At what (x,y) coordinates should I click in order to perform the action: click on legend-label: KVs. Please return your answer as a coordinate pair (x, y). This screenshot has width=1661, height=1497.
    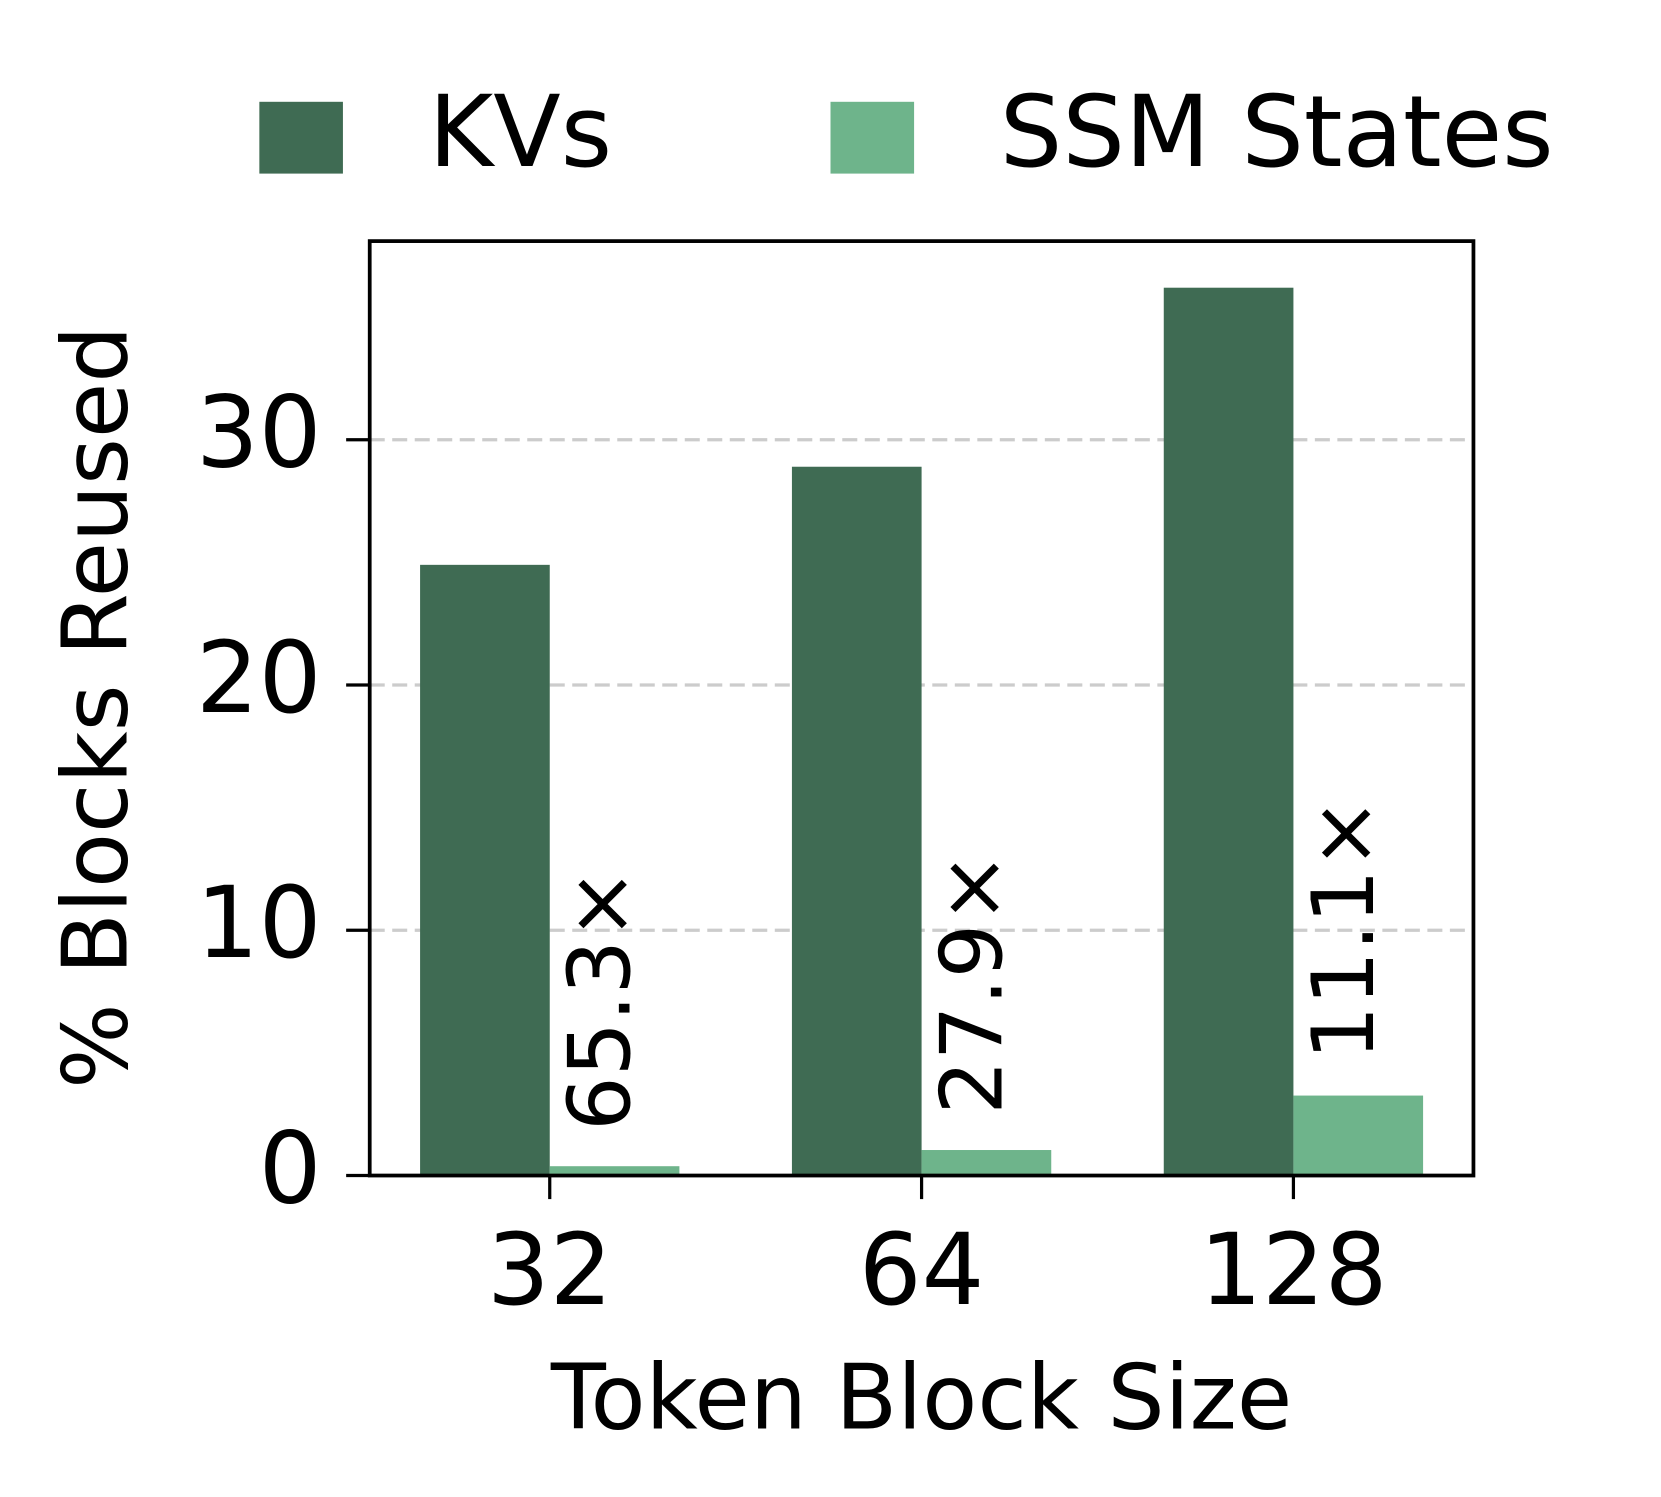
    Looking at the image, I should click on (520, 132).